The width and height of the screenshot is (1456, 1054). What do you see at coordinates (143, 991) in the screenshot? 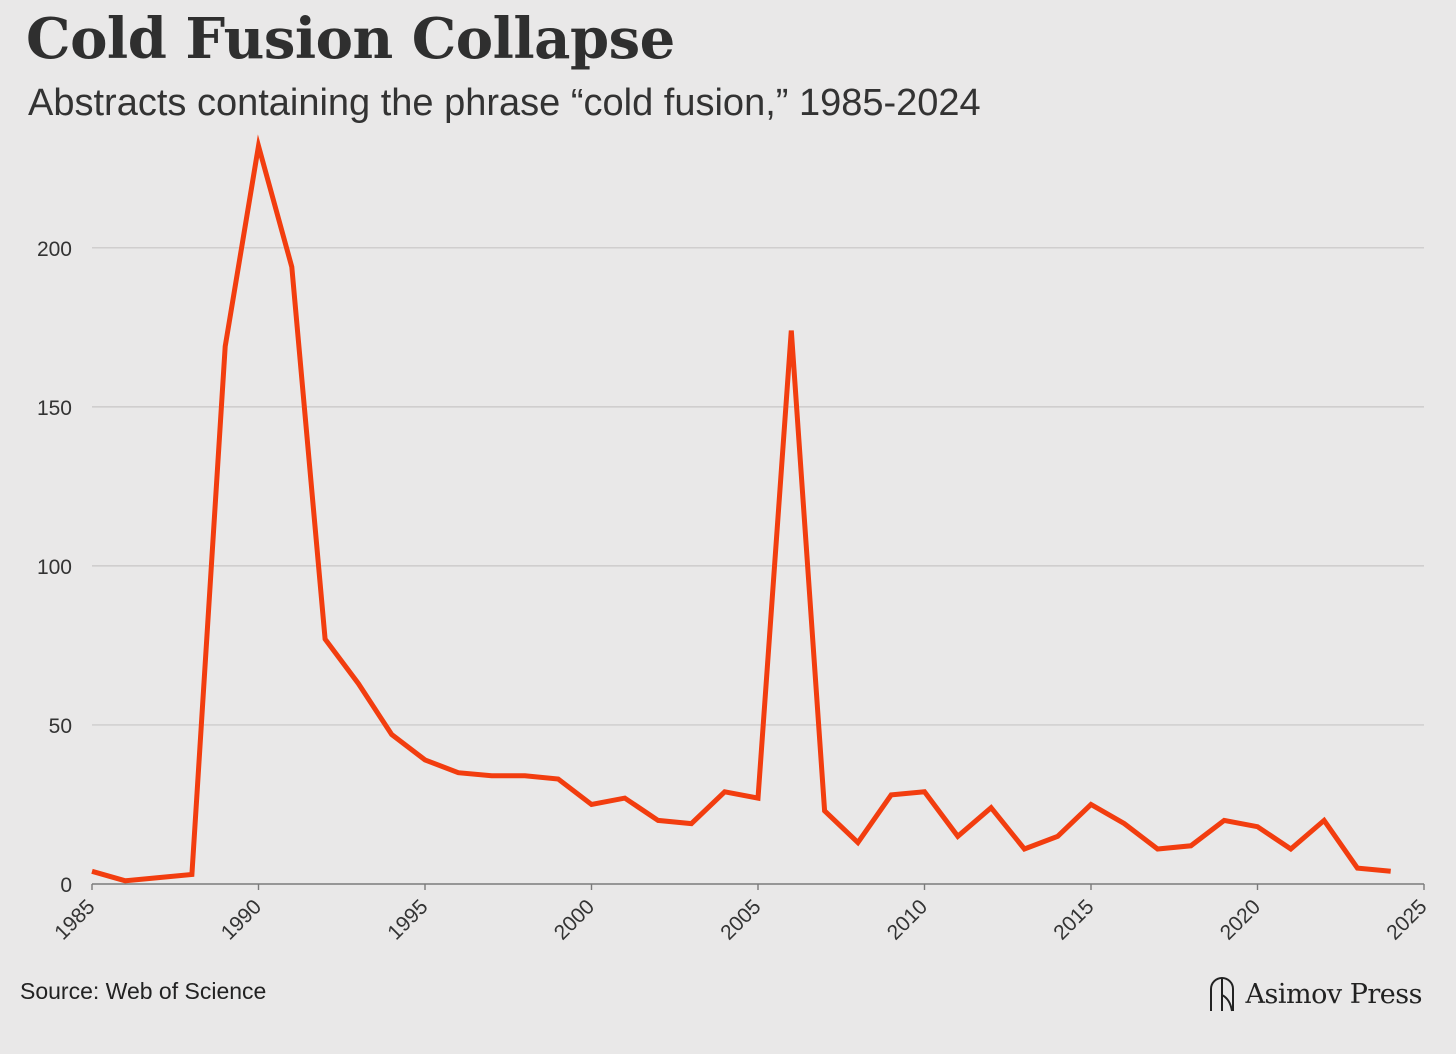
I see `source-note: Source: Web of Science` at bounding box center [143, 991].